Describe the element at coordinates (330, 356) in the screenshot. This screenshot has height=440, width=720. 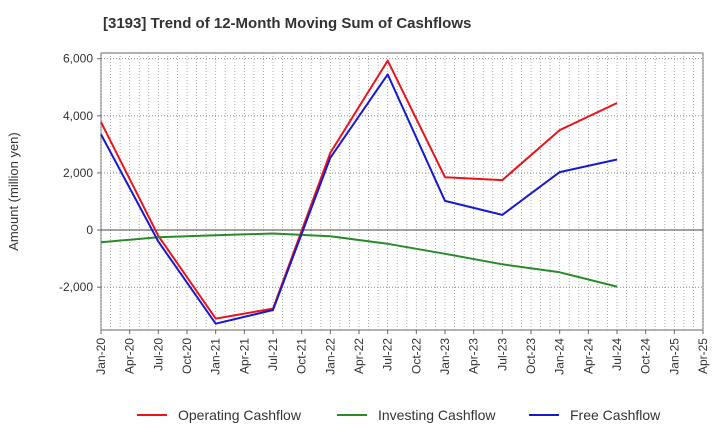
I see `x-tick-label: Jan-22` at that location.